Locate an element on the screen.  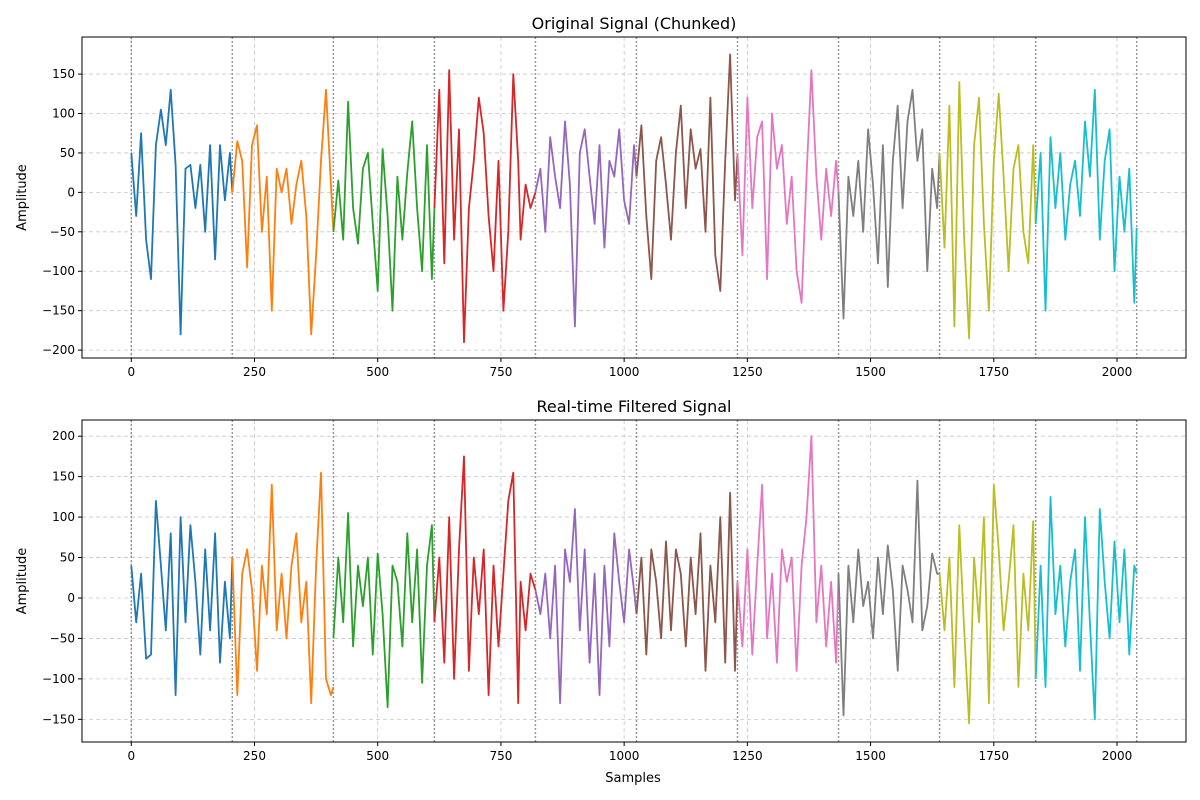
y-tick-label: −200 is located at coordinates (58, 350).